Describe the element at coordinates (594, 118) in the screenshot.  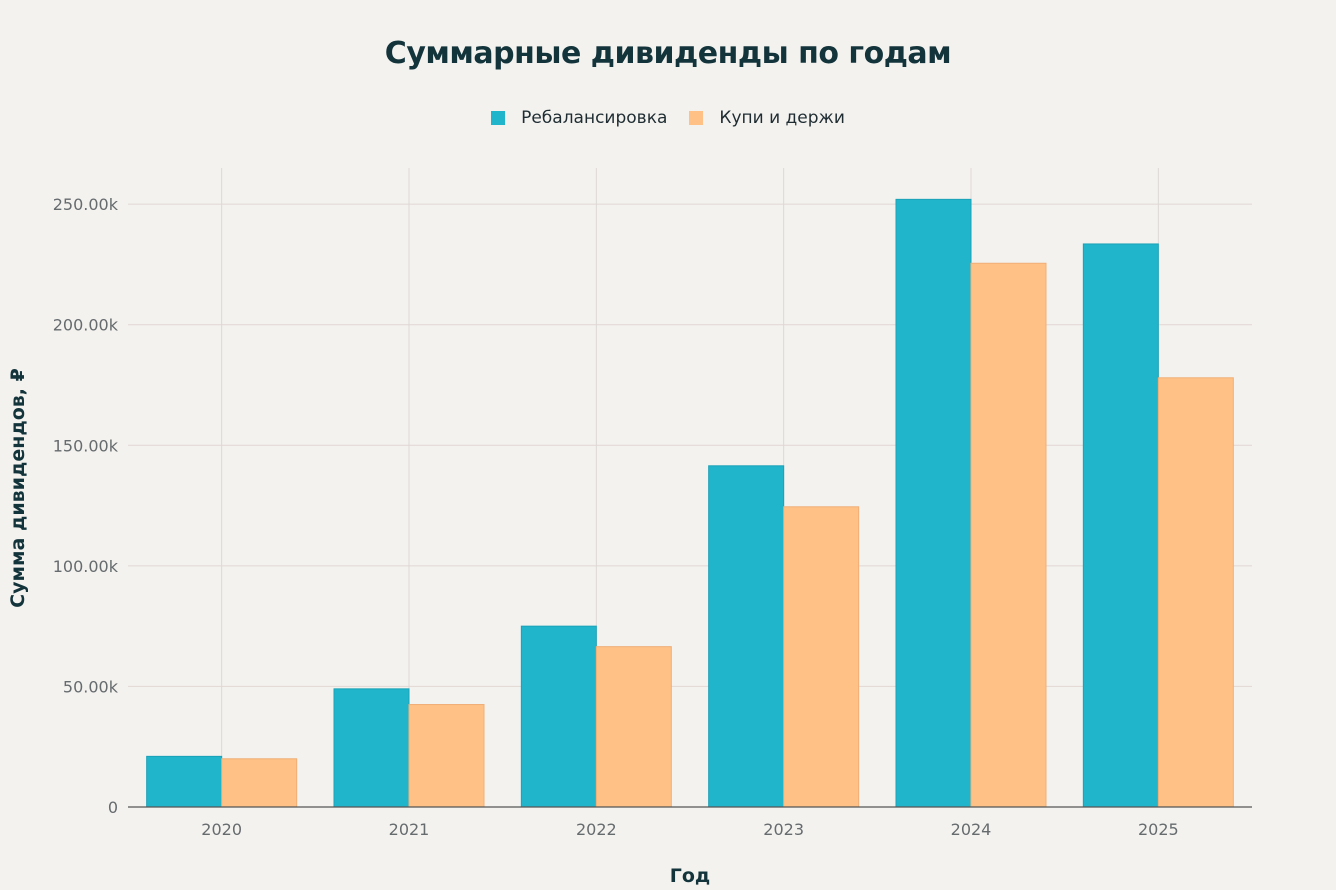
I see `legend-label-rebalancing: Ребалансировка` at that location.